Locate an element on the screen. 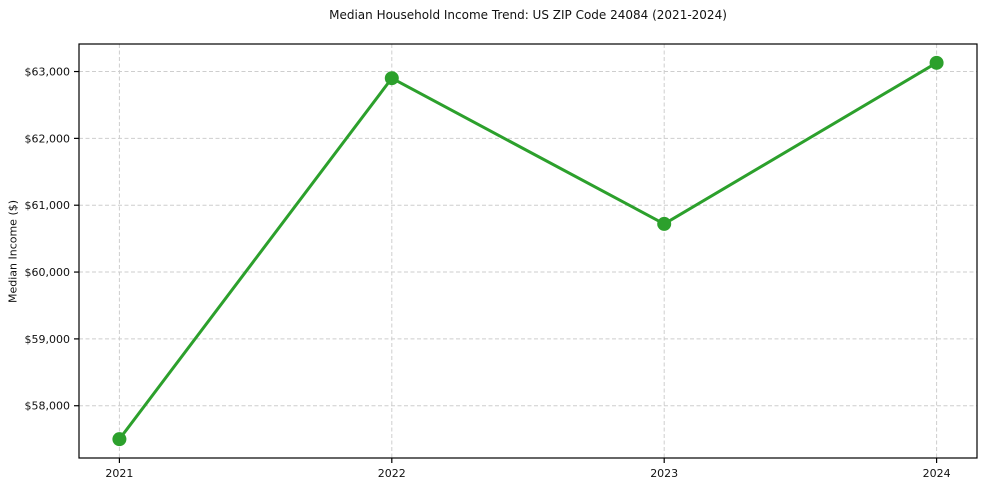 The width and height of the screenshot is (989, 490). data-point-2023 is located at coordinates (664, 223).